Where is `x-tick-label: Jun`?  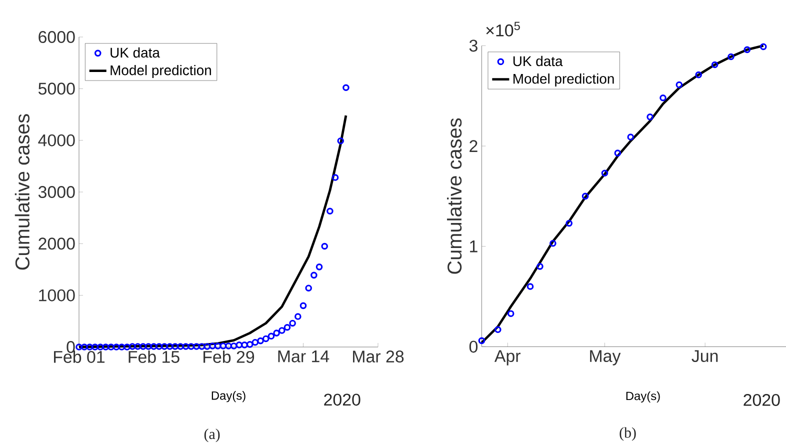
x-tick-label: Jun is located at coordinates (705, 356).